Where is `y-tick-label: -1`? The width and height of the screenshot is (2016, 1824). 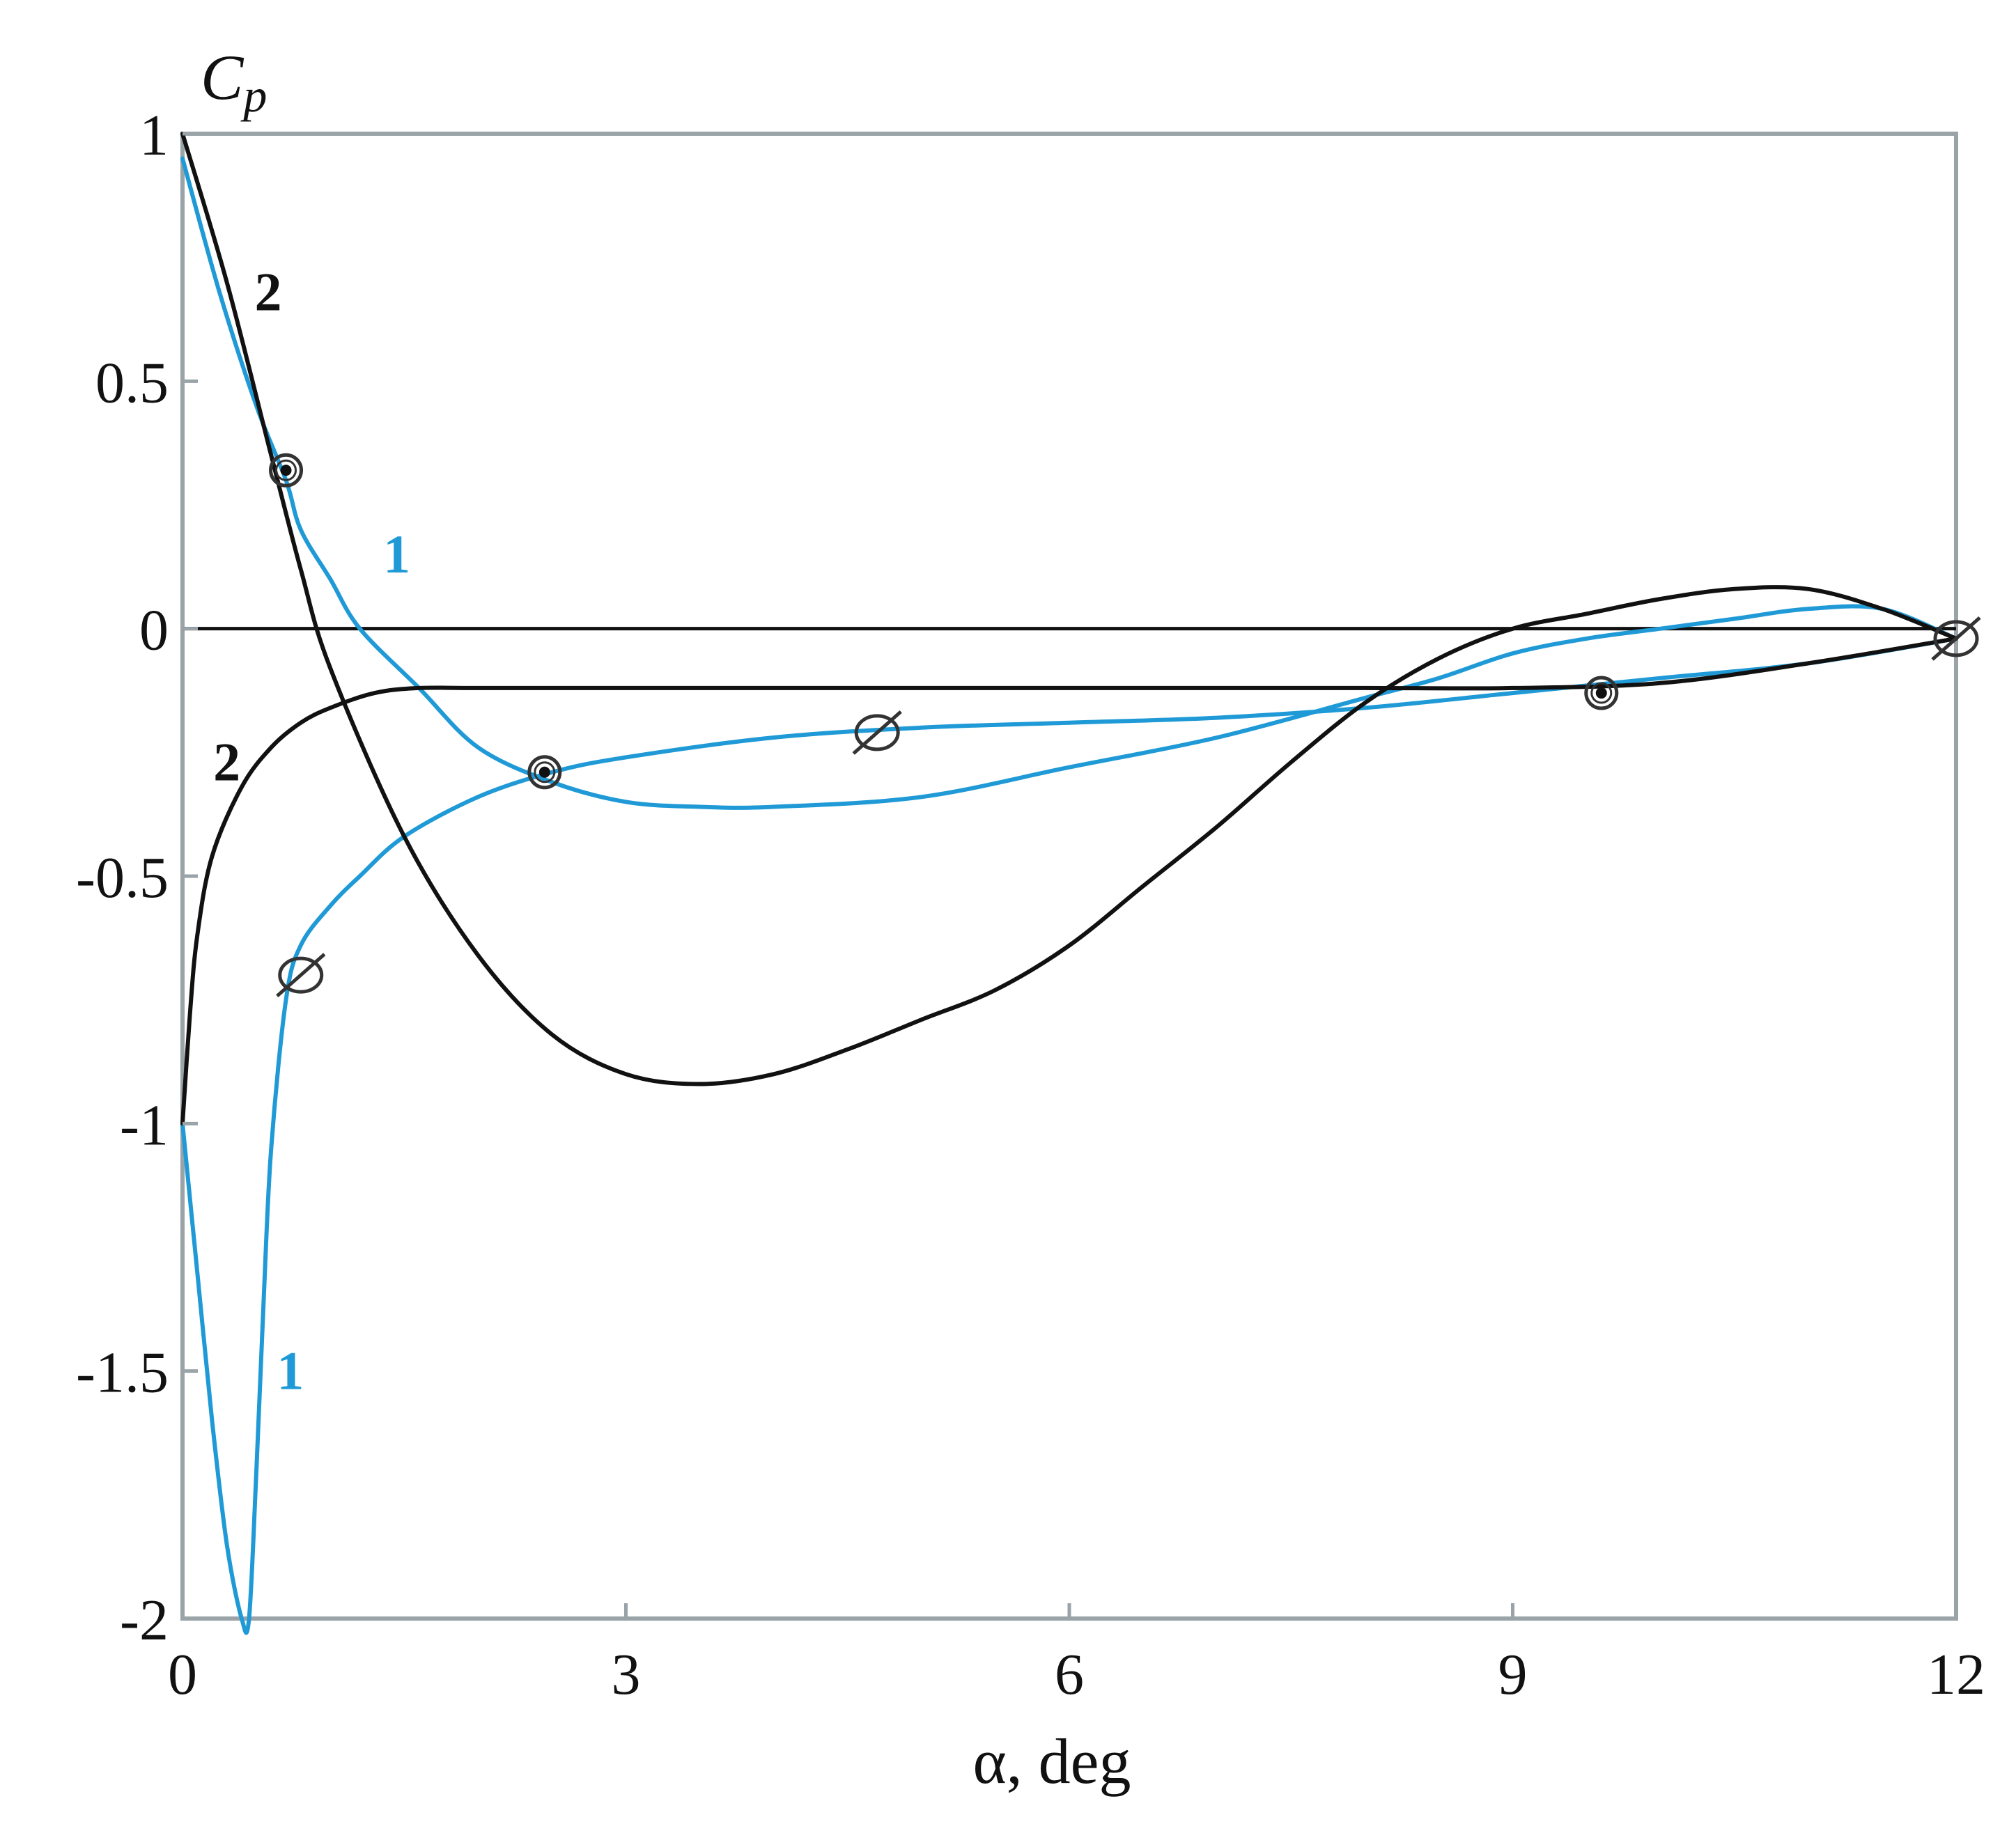 y-tick-label: -1 is located at coordinates (144, 1125).